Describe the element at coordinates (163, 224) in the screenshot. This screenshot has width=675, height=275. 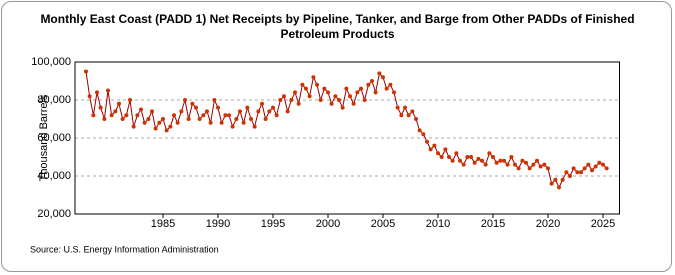
I see `x-tick-label: 1985` at that location.